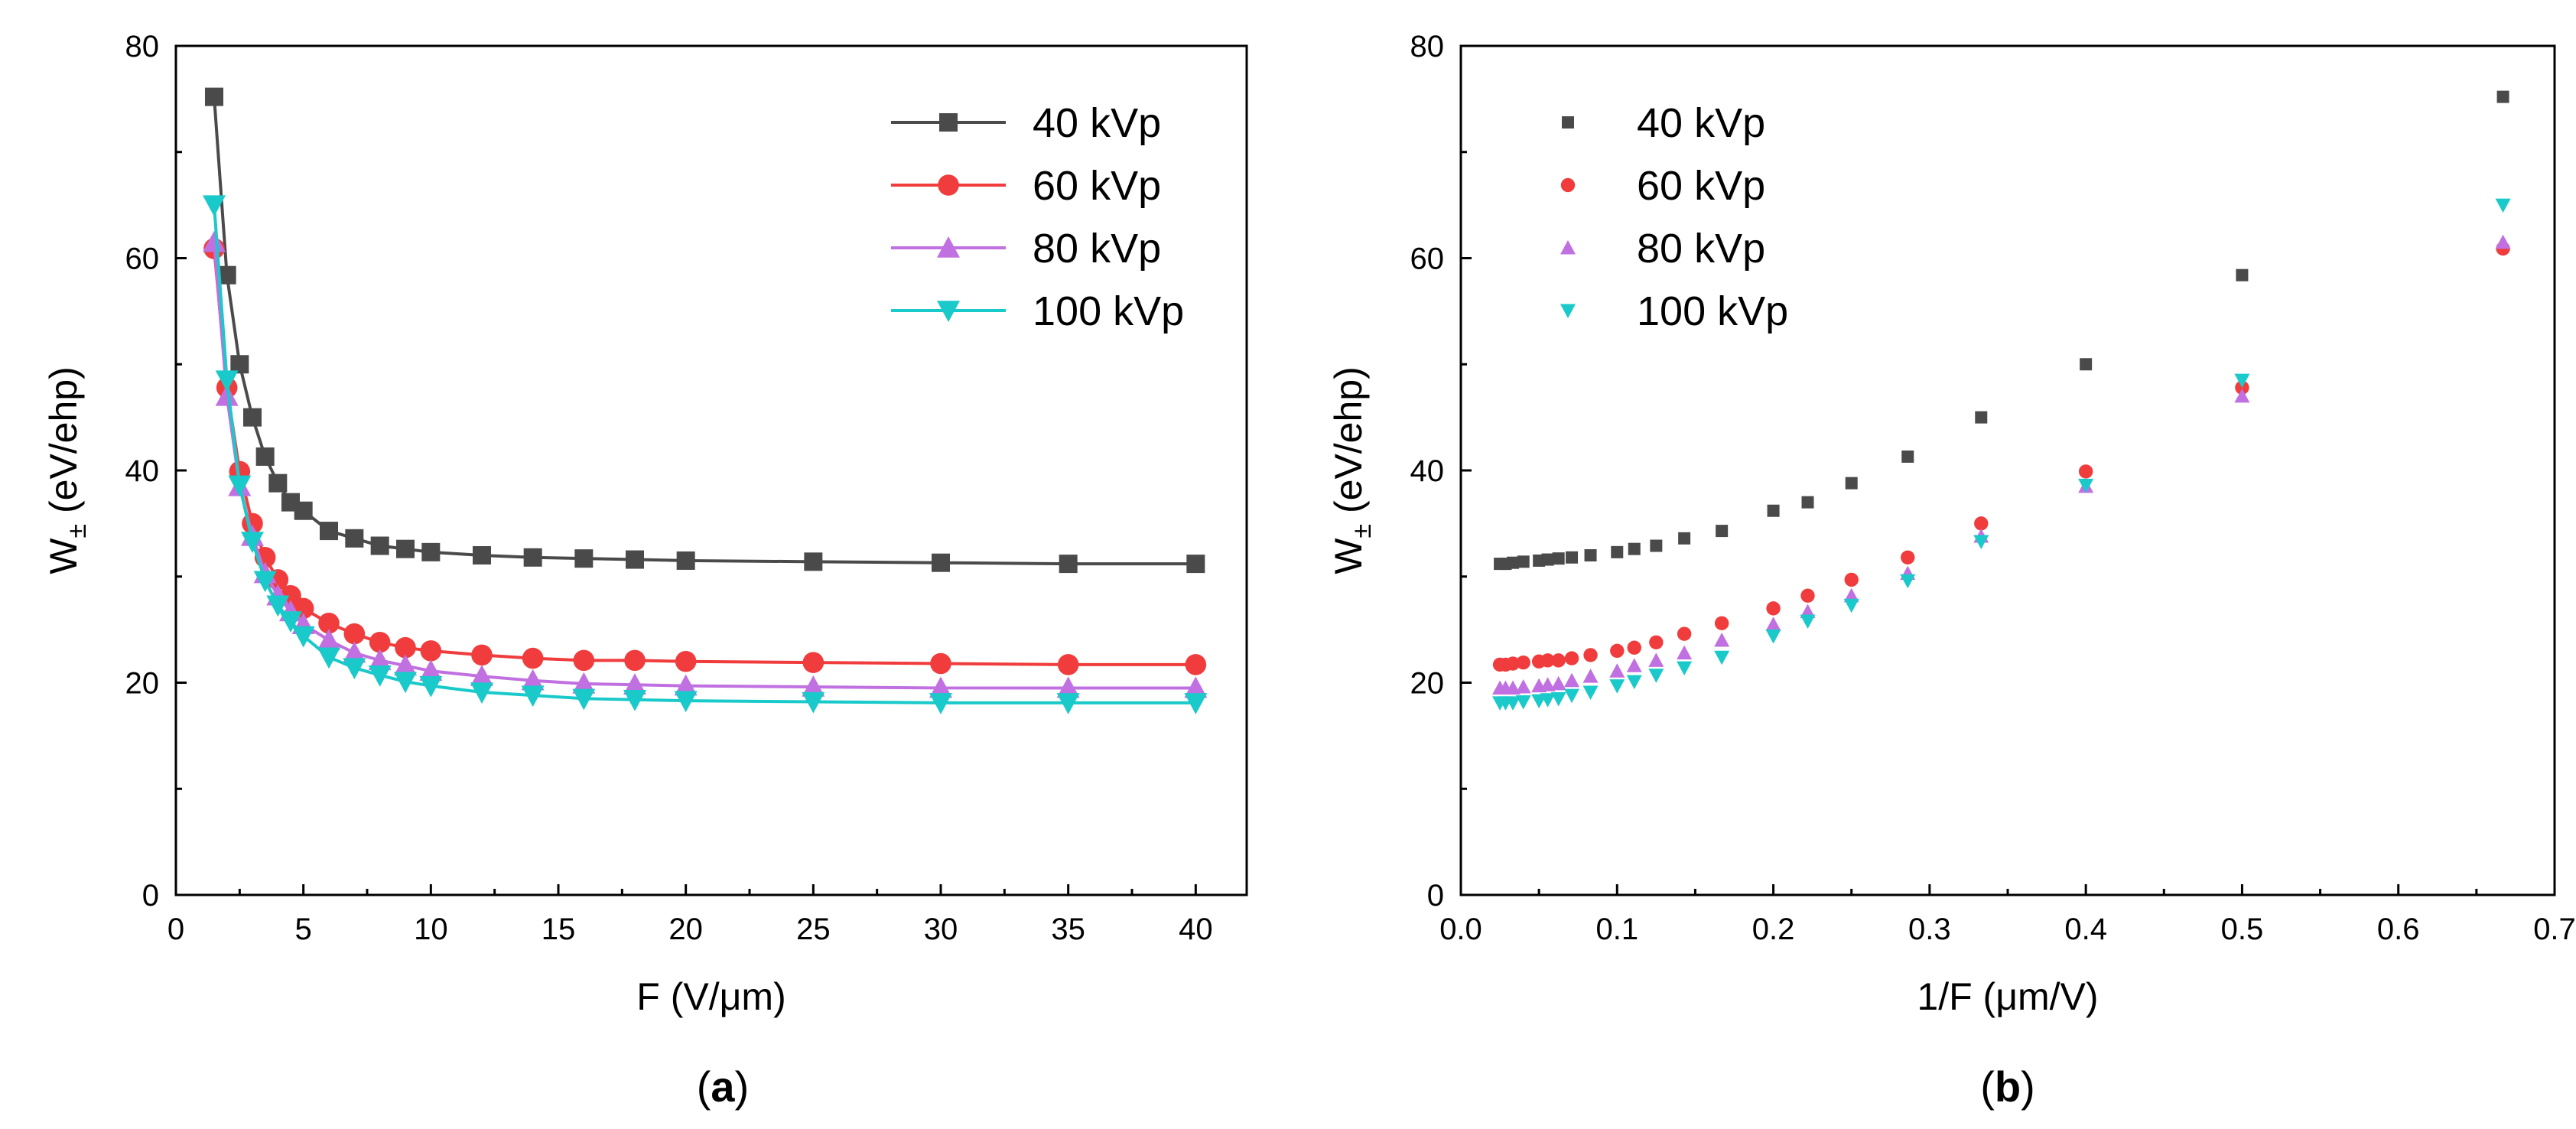 This screenshot has width=2576, height=1129. I want to click on caption-a-letter: a, so click(723, 1086).